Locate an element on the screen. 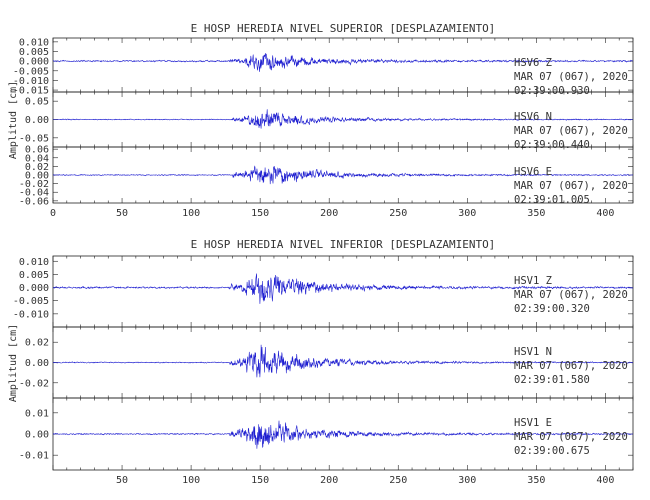 The width and height of the screenshot is (650, 500). channel-label: HSV1 Z is located at coordinates (533, 281).